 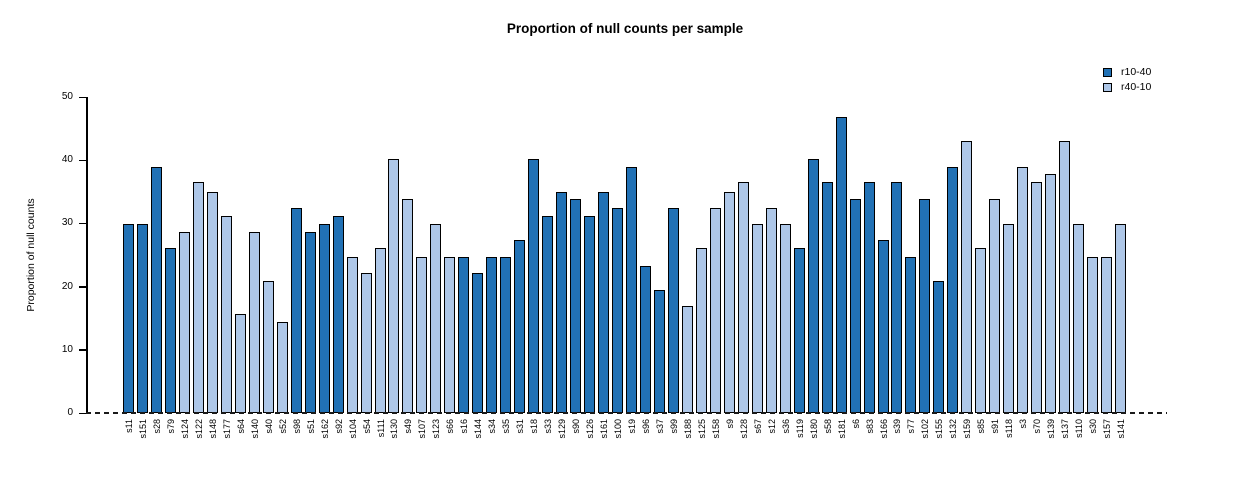 I want to click on x-tick-label: s158, so click(x=715, y=429).